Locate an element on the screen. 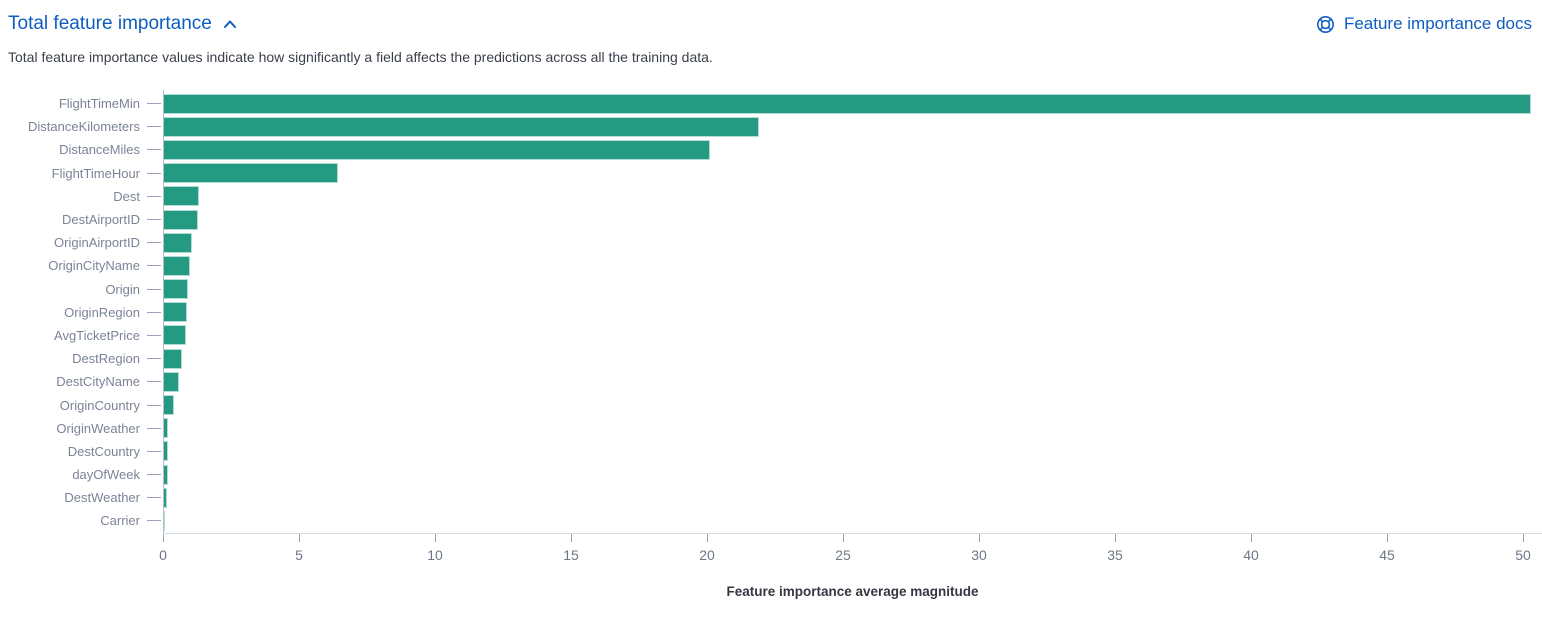 This screenshot has width=1542, height=618. y-axis-label: OriginWeather is located at coordinates (98, 428).